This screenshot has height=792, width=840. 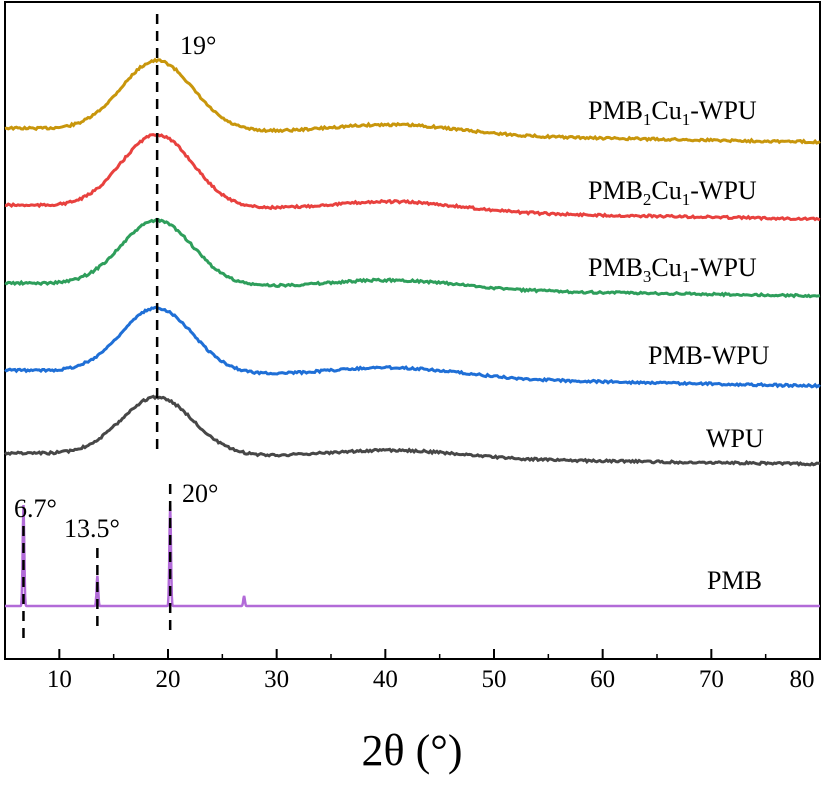 I want to click on annotation-6-7deg: 6.7°, so click(x=35, y=508).